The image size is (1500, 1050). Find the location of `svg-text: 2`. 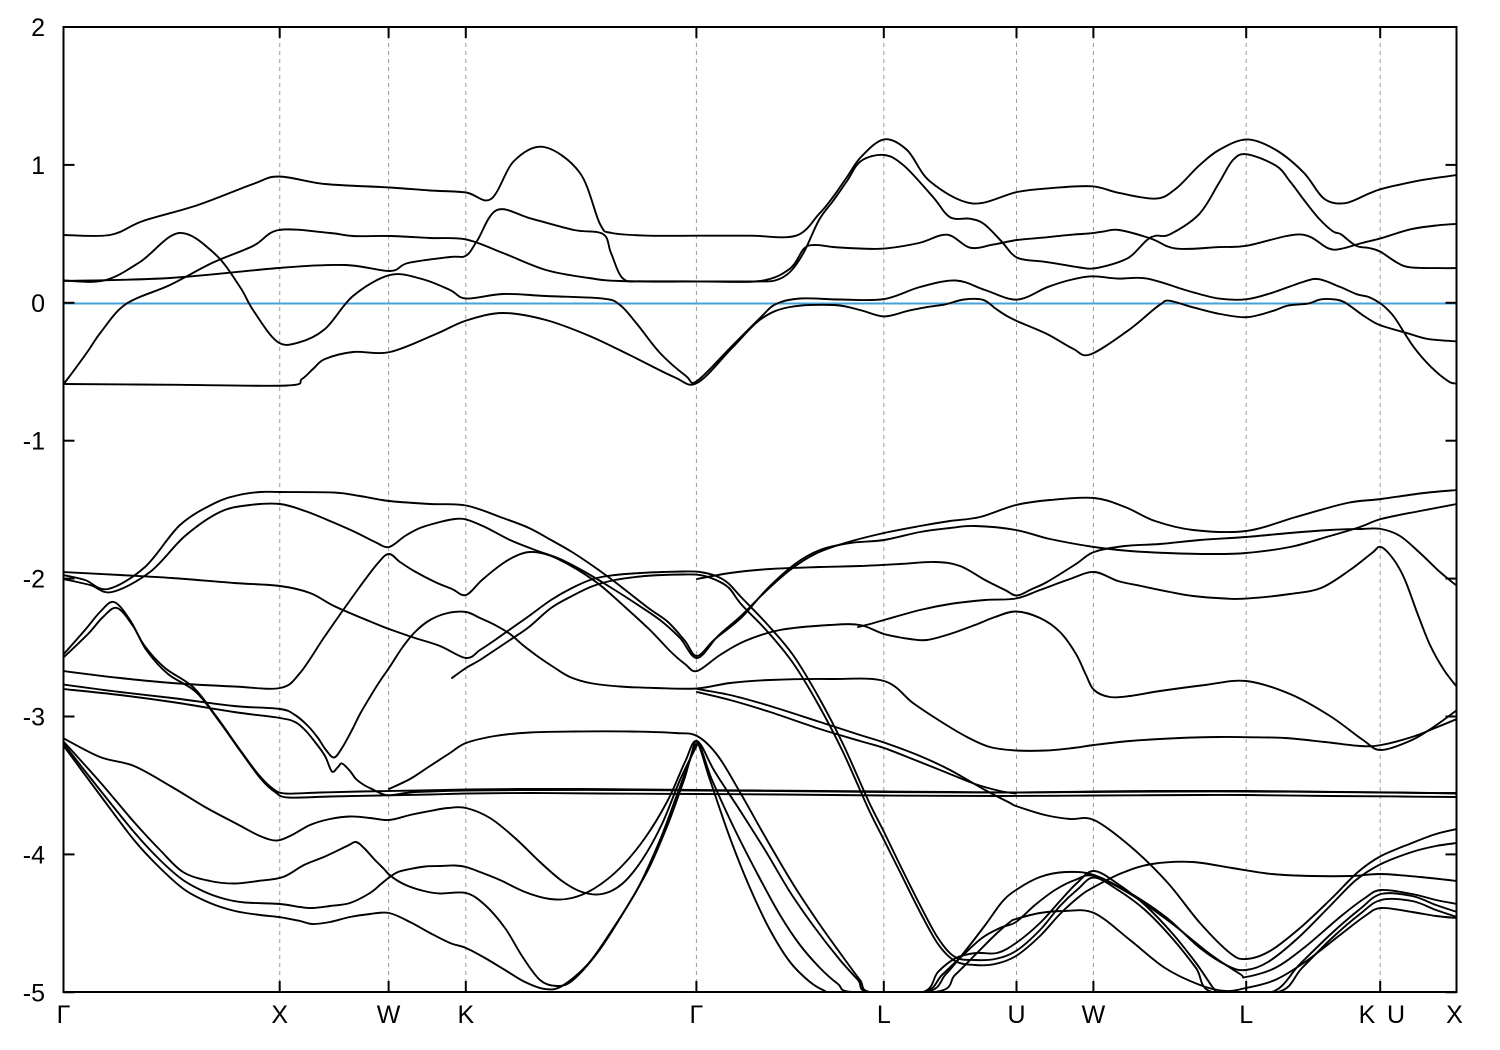

svg-text: 2 is located at coordinates (38, 28).